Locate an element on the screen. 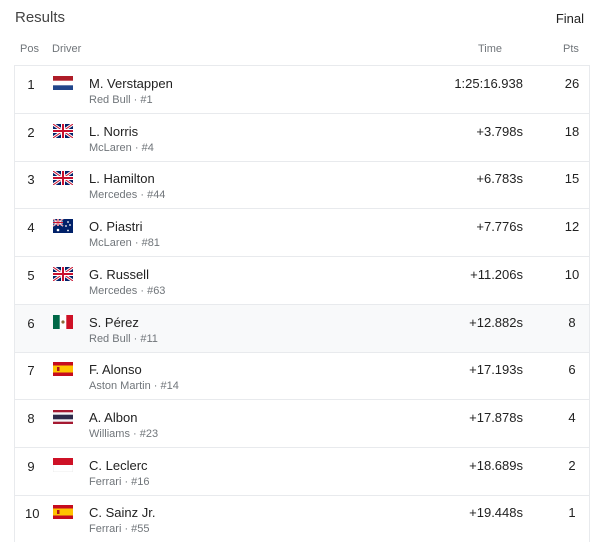 The width and height of the screenshot is (600, 542). race-time: +6.783s is located at coordinates (499, 179).